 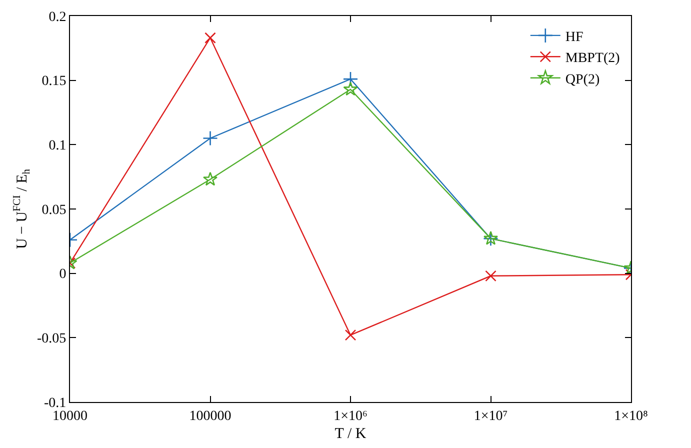 What do you see at coordinates (350, 434) in the screenshot?
I see `x-axis-title: T / K` at bounding box center [350, 434].